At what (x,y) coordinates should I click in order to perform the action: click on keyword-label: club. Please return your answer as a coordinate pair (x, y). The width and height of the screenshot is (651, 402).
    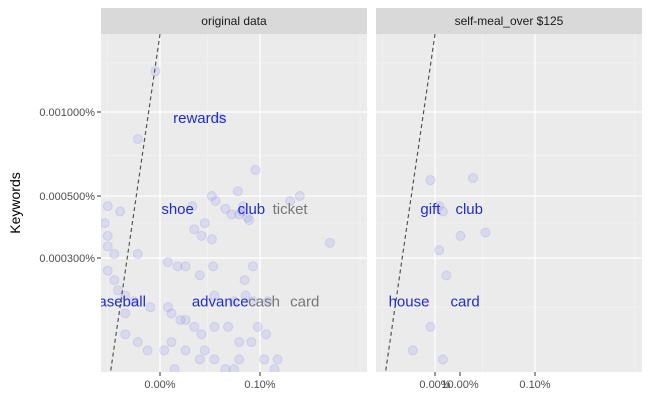
    Looking at the image, I should click on (469, 209).